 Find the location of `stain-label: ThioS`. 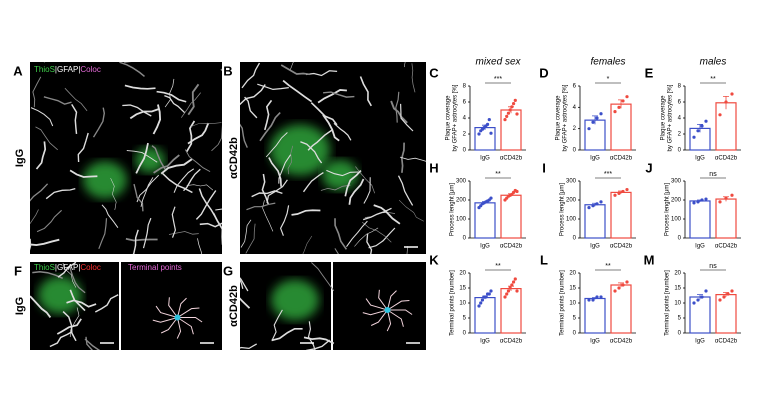

stain-label: ThioS is located at coordinates (44, 69).